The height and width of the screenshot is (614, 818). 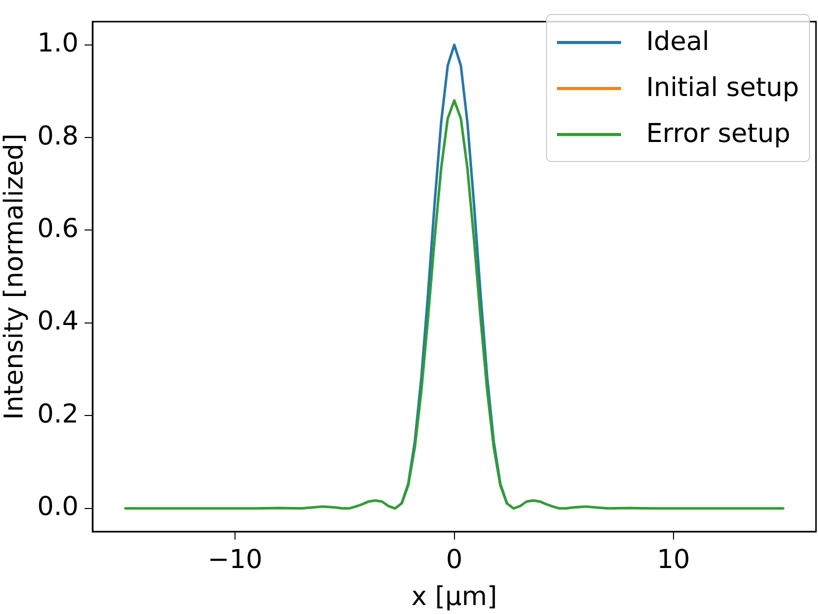 What do you see at coordinates (58, 229) in the screenshot?
I see `y-tick-label: 0.6` at bounding box center [58, 229].